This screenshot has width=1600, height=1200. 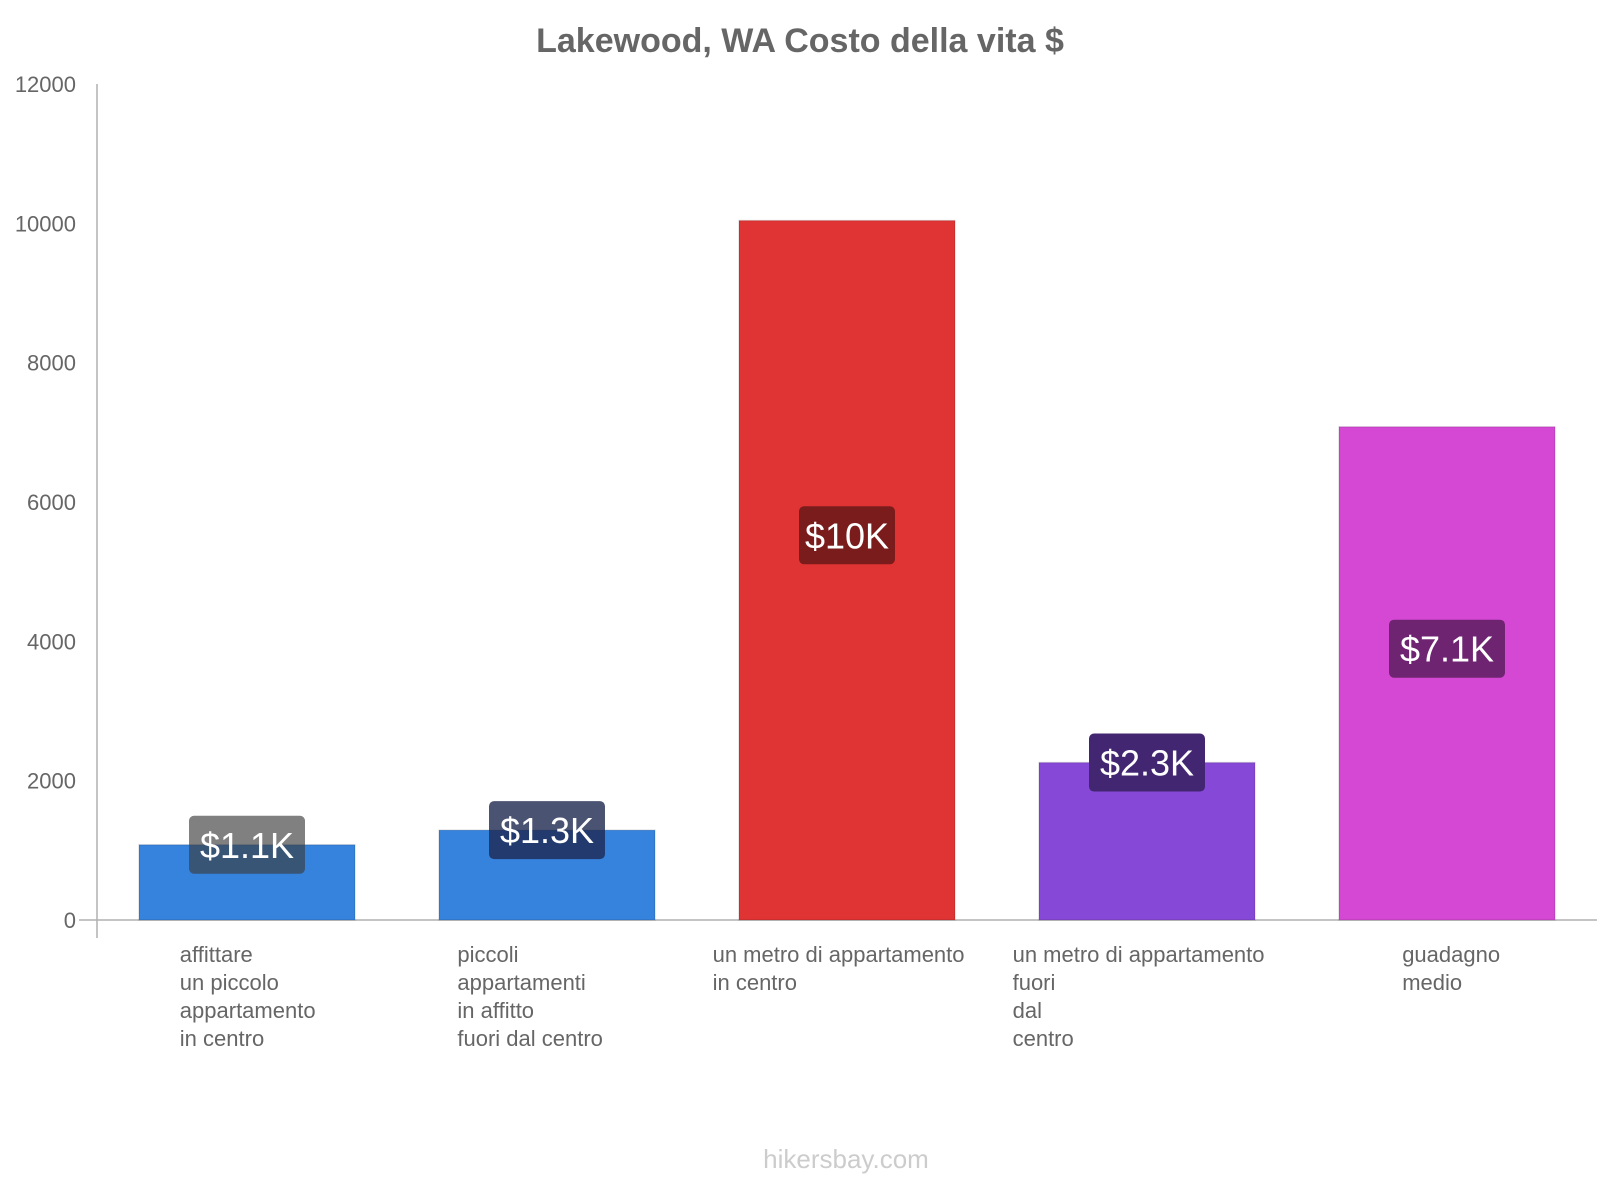 I want to click on value-label: $2.3K, so click(x=1147, y=763).